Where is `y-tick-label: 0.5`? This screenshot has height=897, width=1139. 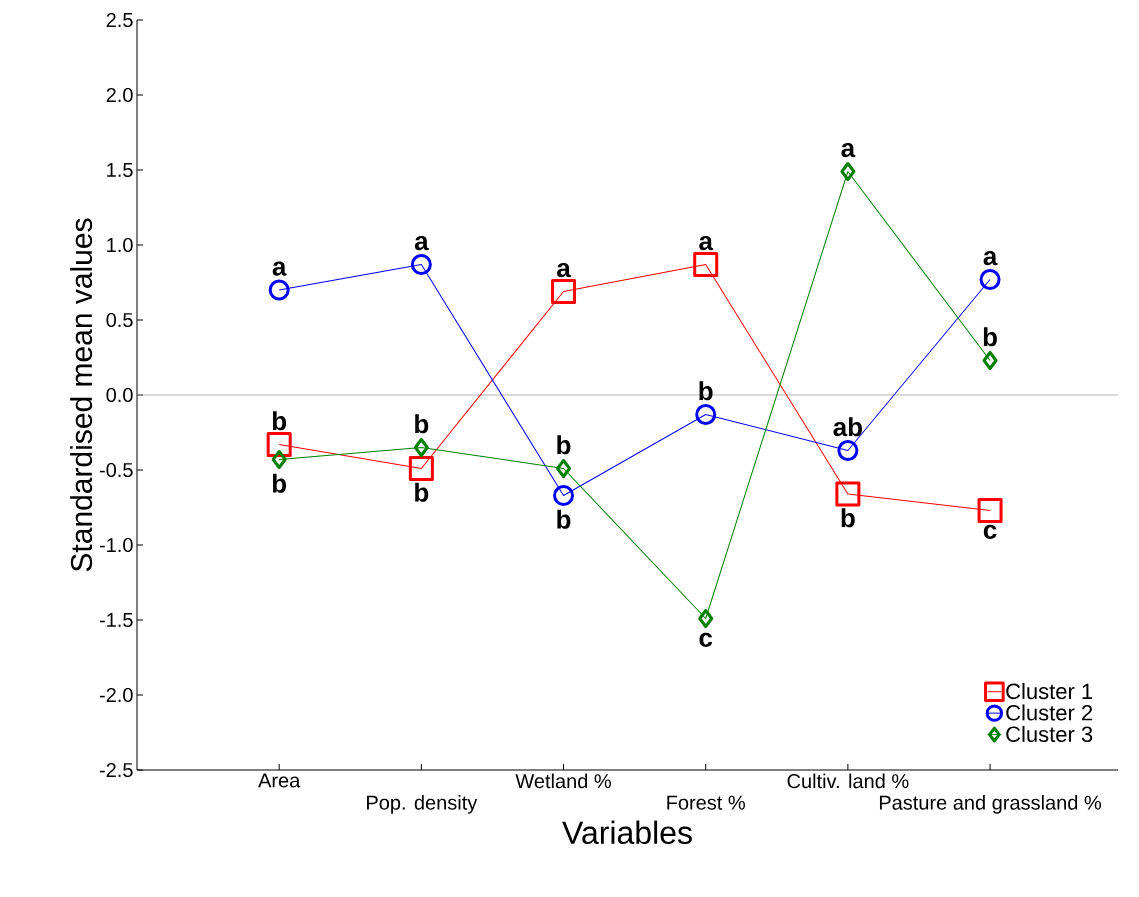
y-tick-label: 0.5 is located at coordinates (119, 320).